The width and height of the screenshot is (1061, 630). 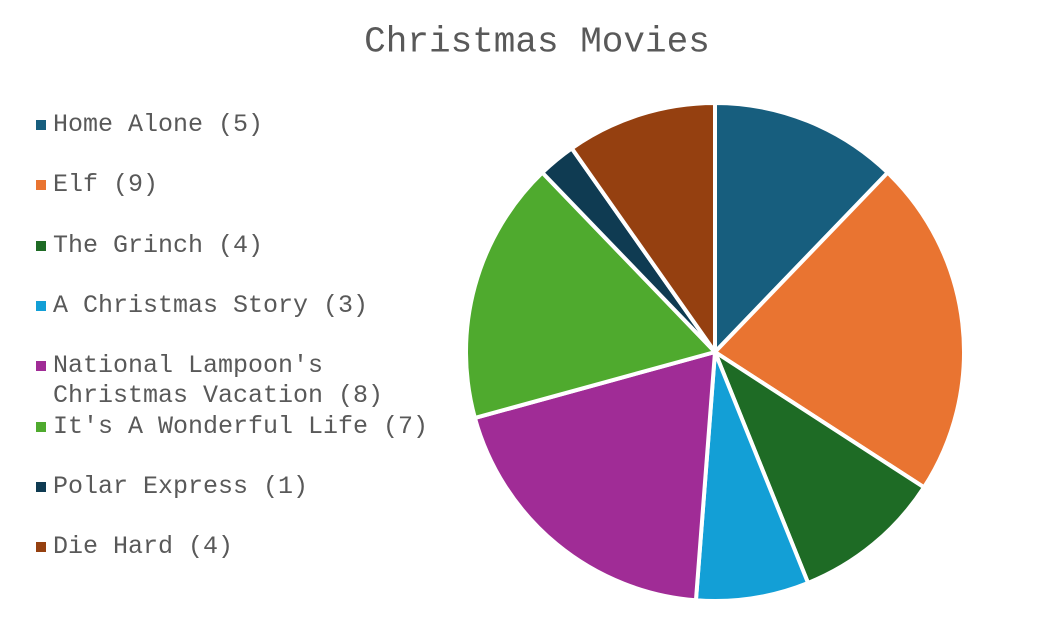 I want to click on legend-item: The Grinch (4), so click(x=236, y=246).